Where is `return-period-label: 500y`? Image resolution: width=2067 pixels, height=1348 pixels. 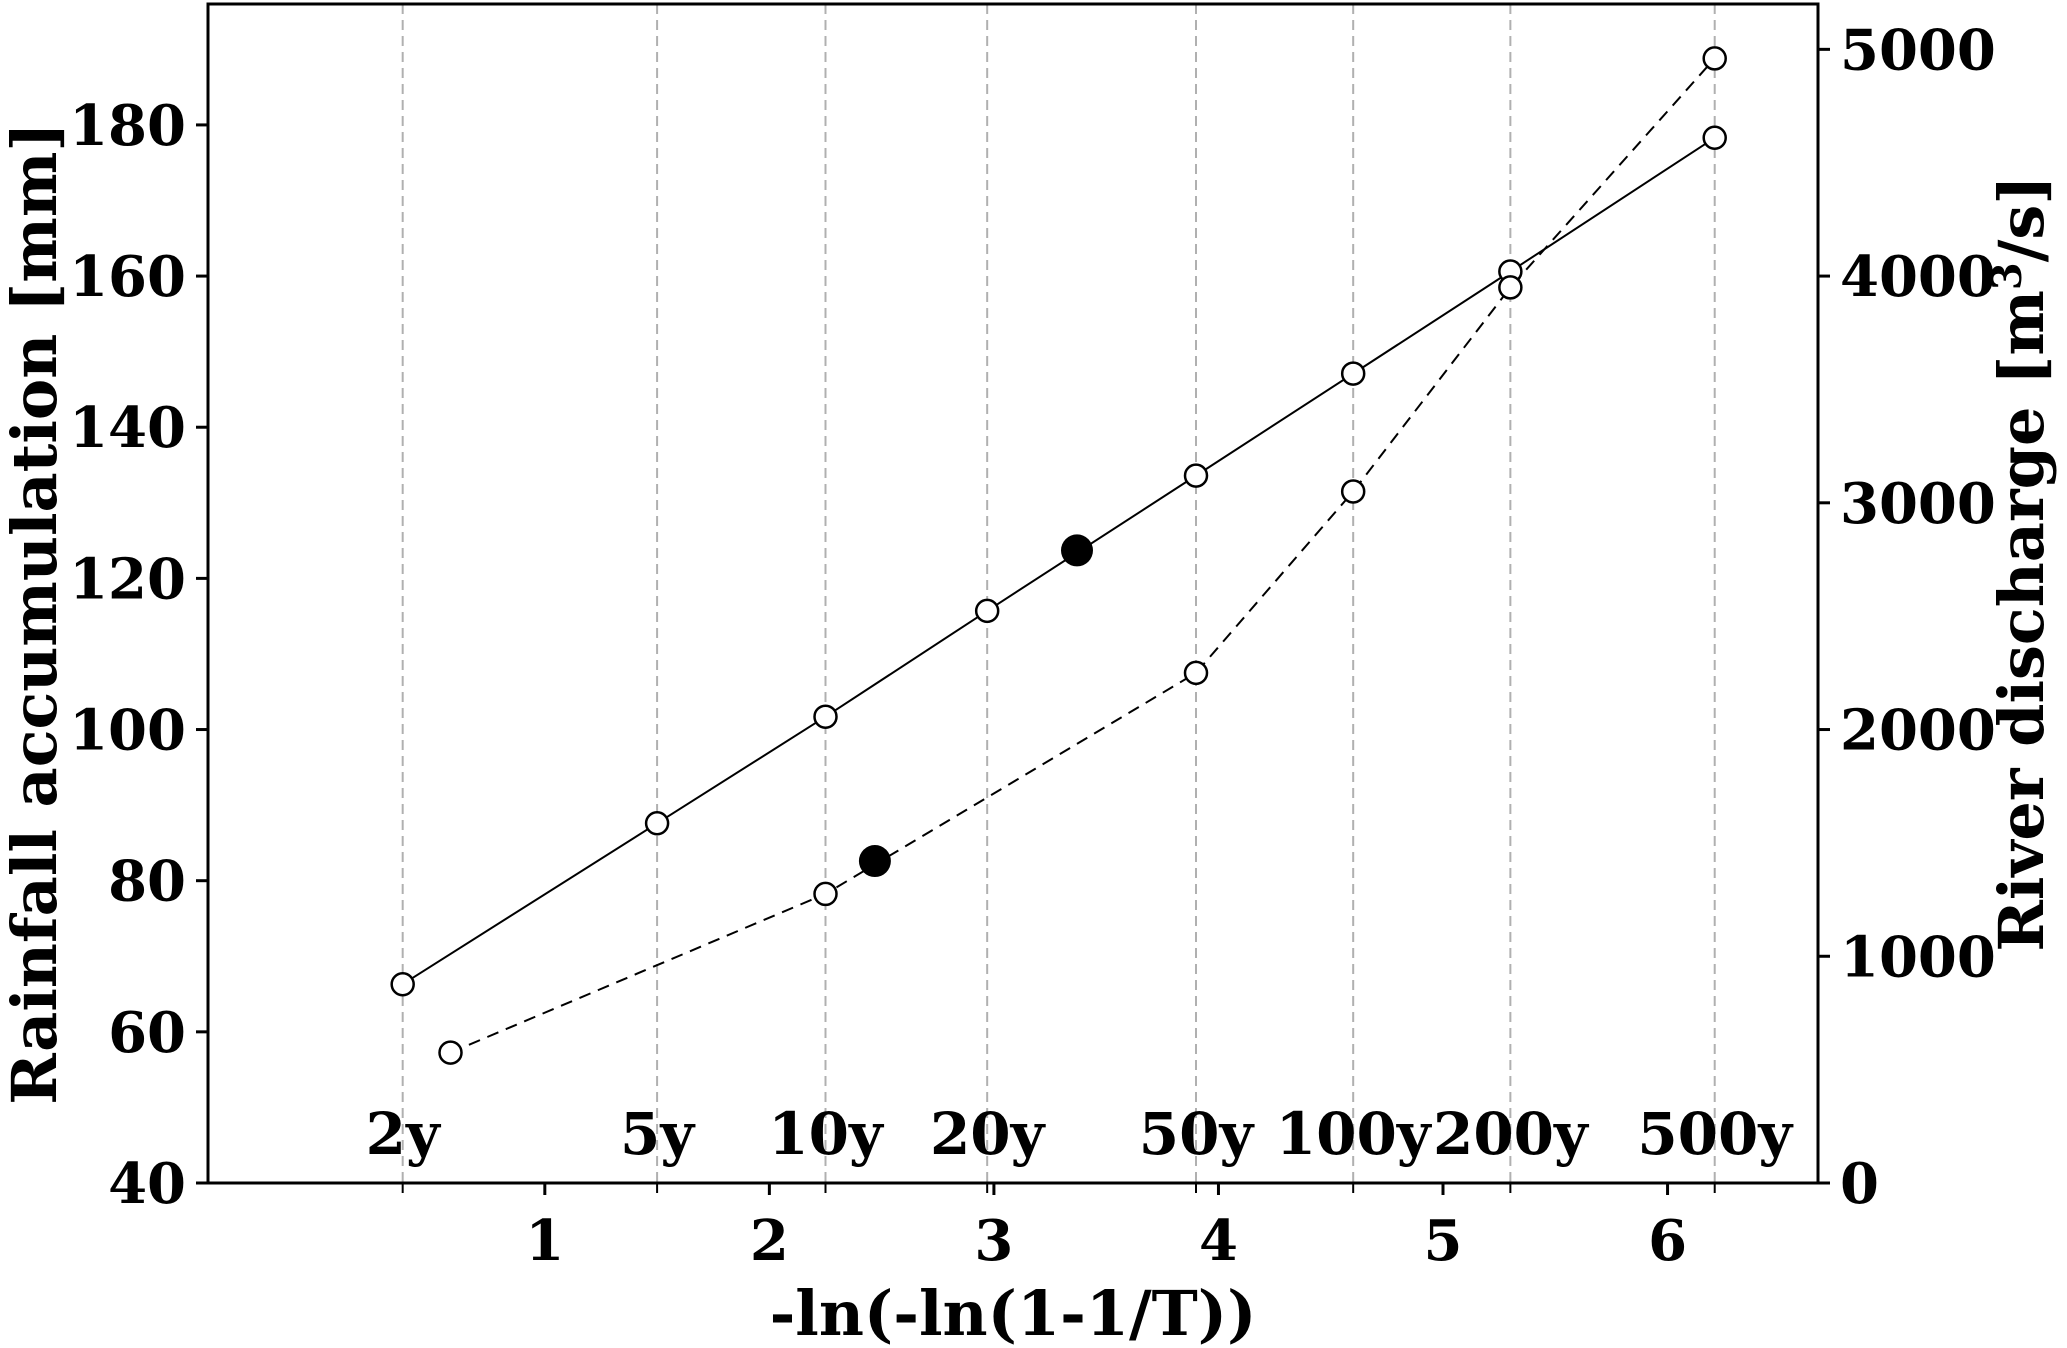
return-period-label: 500y is located at coordinates (1715, 1134).